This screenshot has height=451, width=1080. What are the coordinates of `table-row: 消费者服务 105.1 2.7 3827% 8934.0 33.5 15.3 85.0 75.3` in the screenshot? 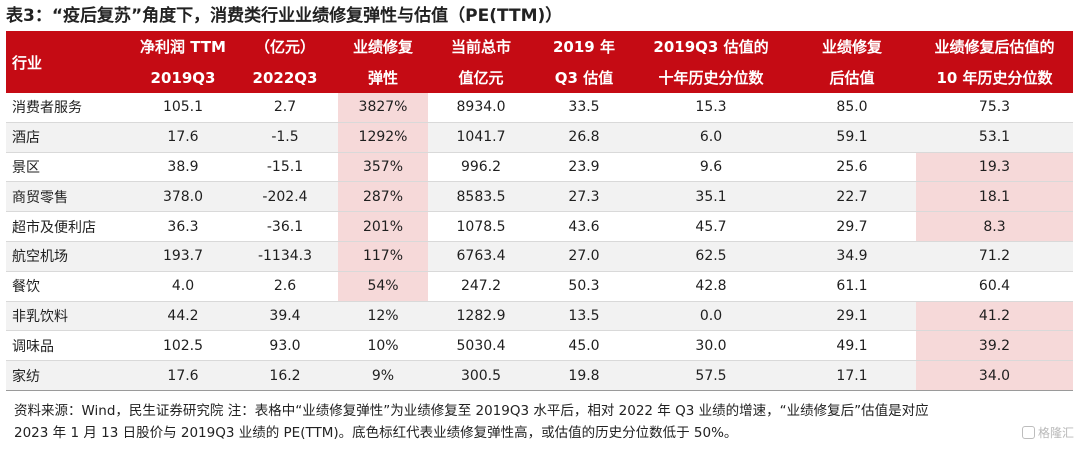 It's located at (539, 108).